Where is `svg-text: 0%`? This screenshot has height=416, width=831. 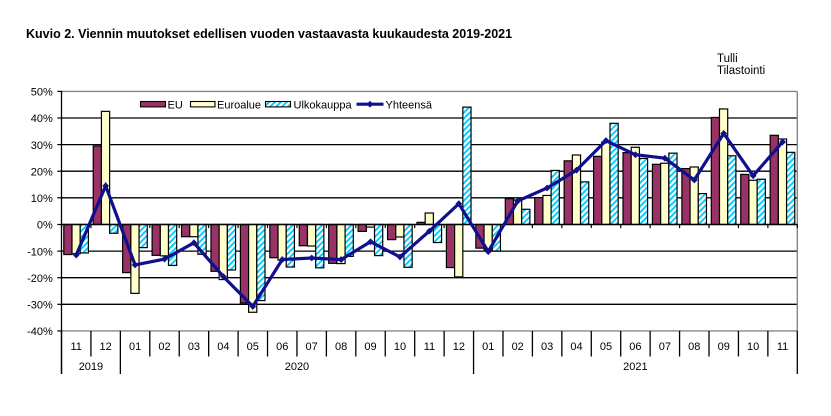 svg-text: 0% is located at coordinates (45, 226).